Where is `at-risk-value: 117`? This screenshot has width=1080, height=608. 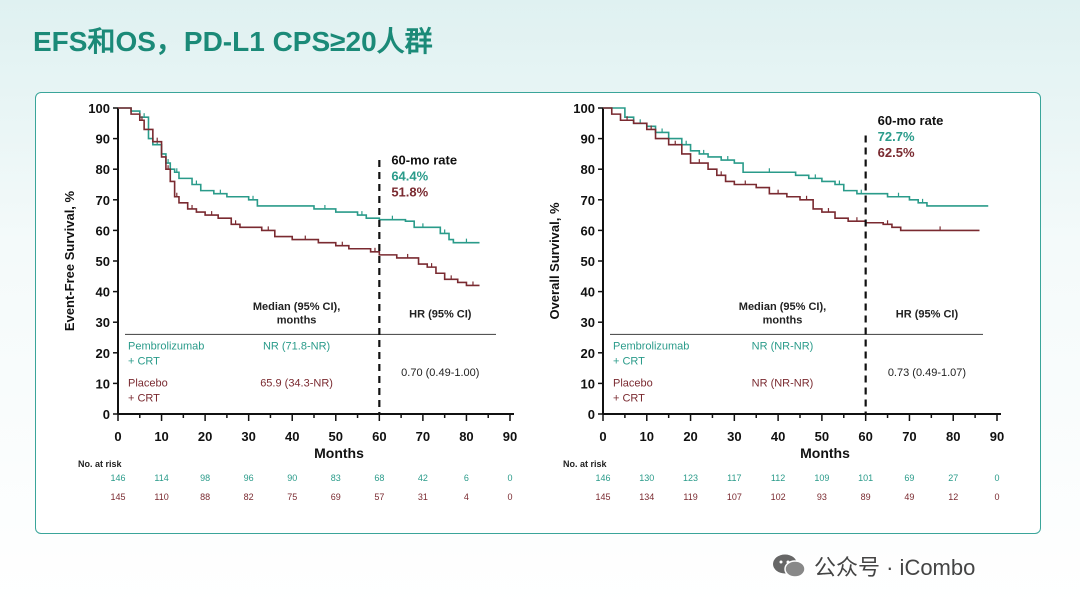
at-risk-value: 117 is located at coordinates (734, 478).